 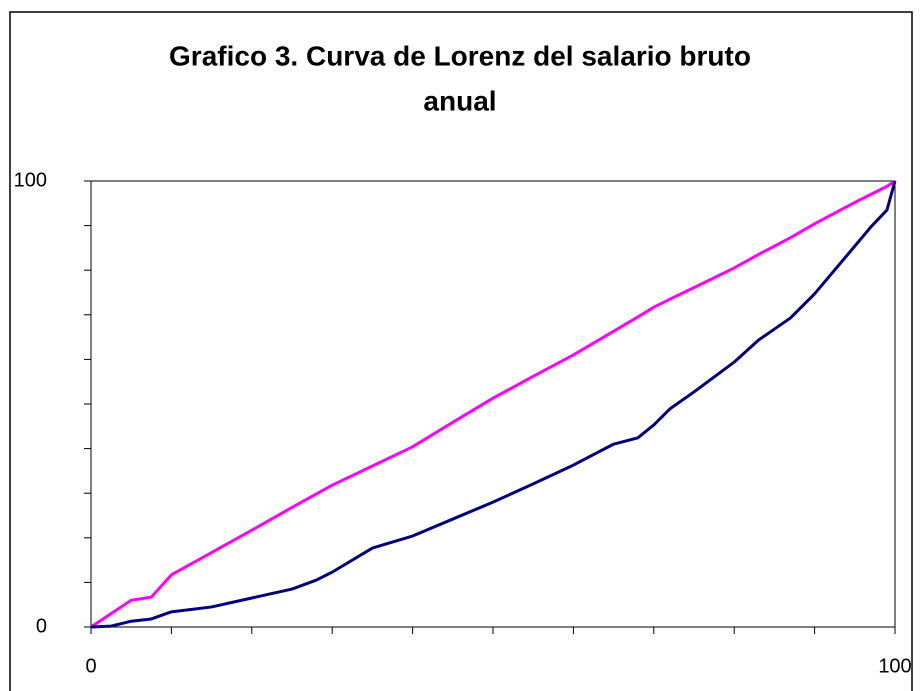 I want to click on y-tick-label: 0, so click(x=41, y=626).